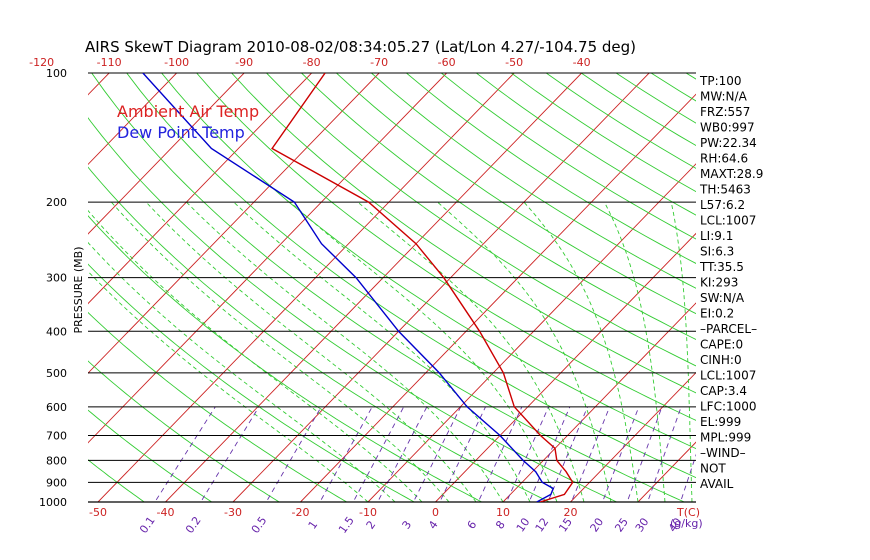 The image size is (870, 560). I want to click on legend: Ambient Air Temp Dew Point Temp, so click(188, 122).